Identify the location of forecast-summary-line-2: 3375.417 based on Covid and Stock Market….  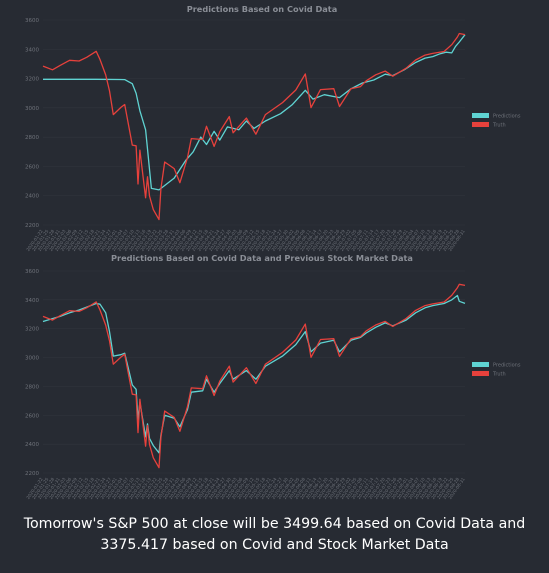
(274, 545).